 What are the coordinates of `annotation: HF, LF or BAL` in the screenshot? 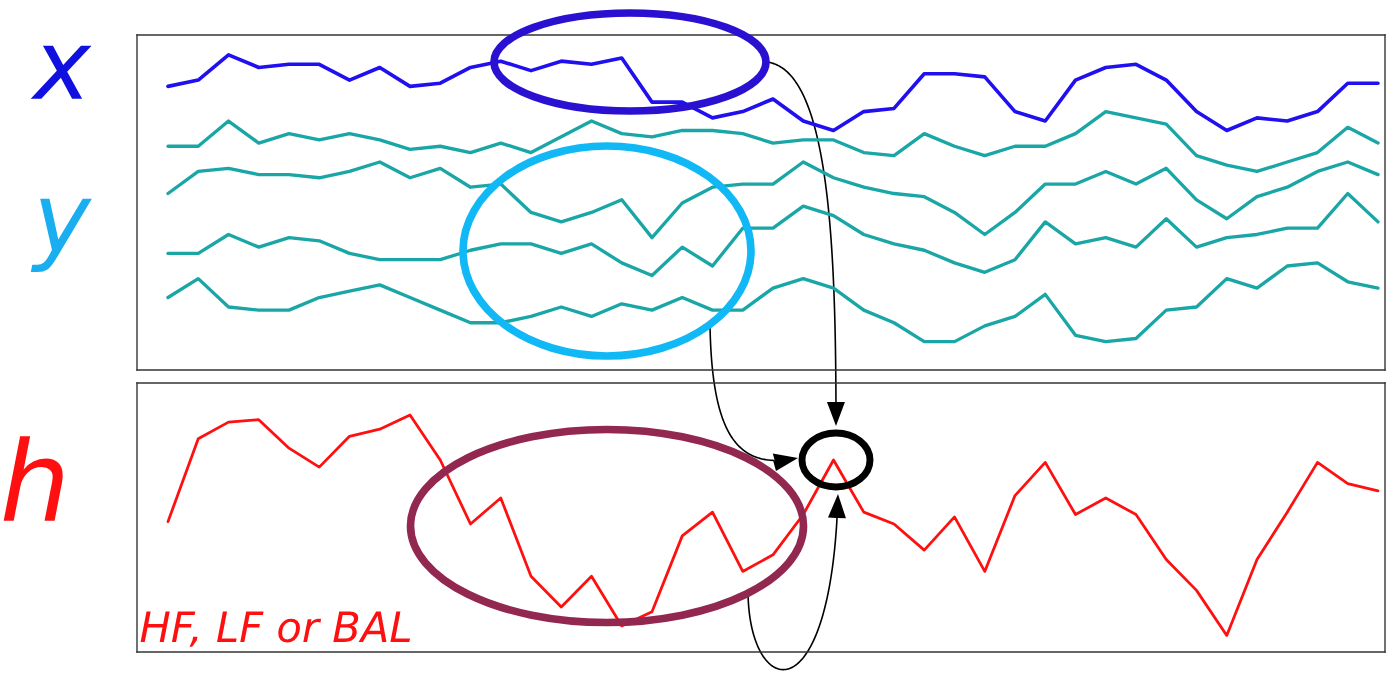 It's located at (275, 629).